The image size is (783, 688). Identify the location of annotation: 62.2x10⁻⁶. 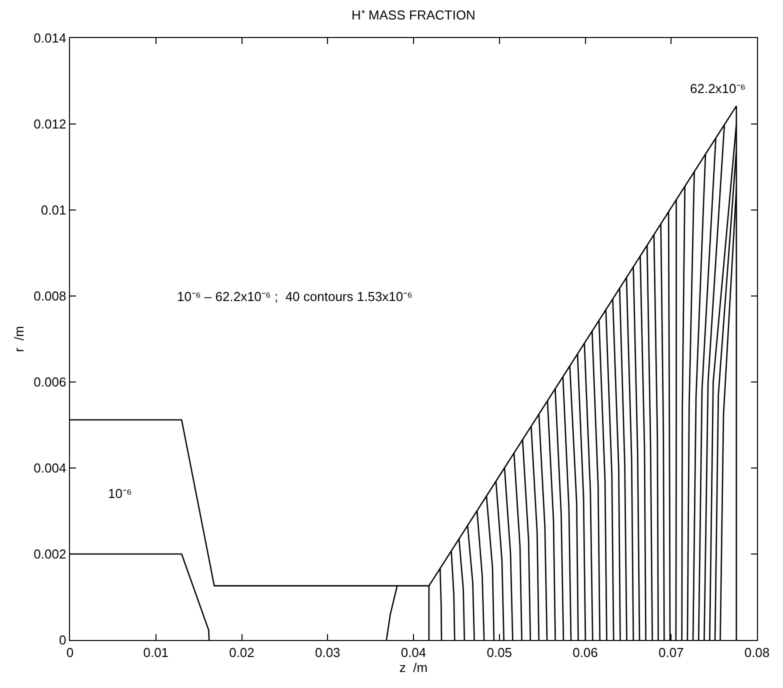
(718, 88).